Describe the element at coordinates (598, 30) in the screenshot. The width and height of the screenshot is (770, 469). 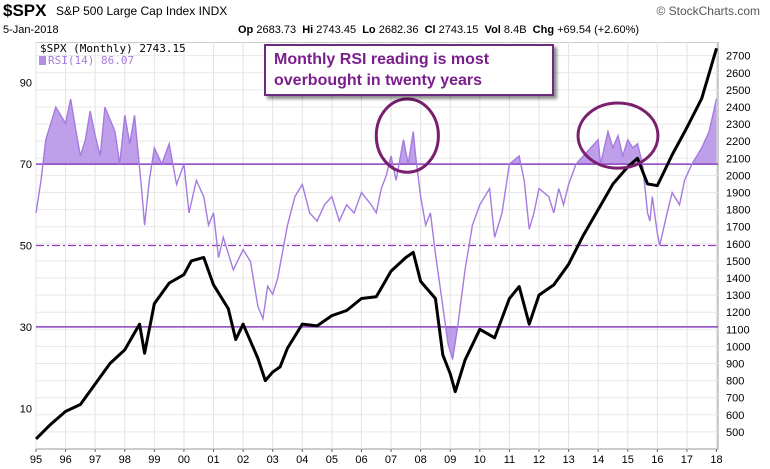
I see `change-value: +69.54 (+2.60%)` at that location.